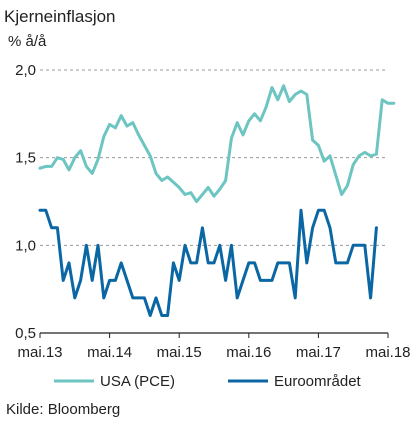 Image resolution: width=414 pixels, height=426 pixels. I want to click on y-tick-label: 2,0, so click(25, 70).